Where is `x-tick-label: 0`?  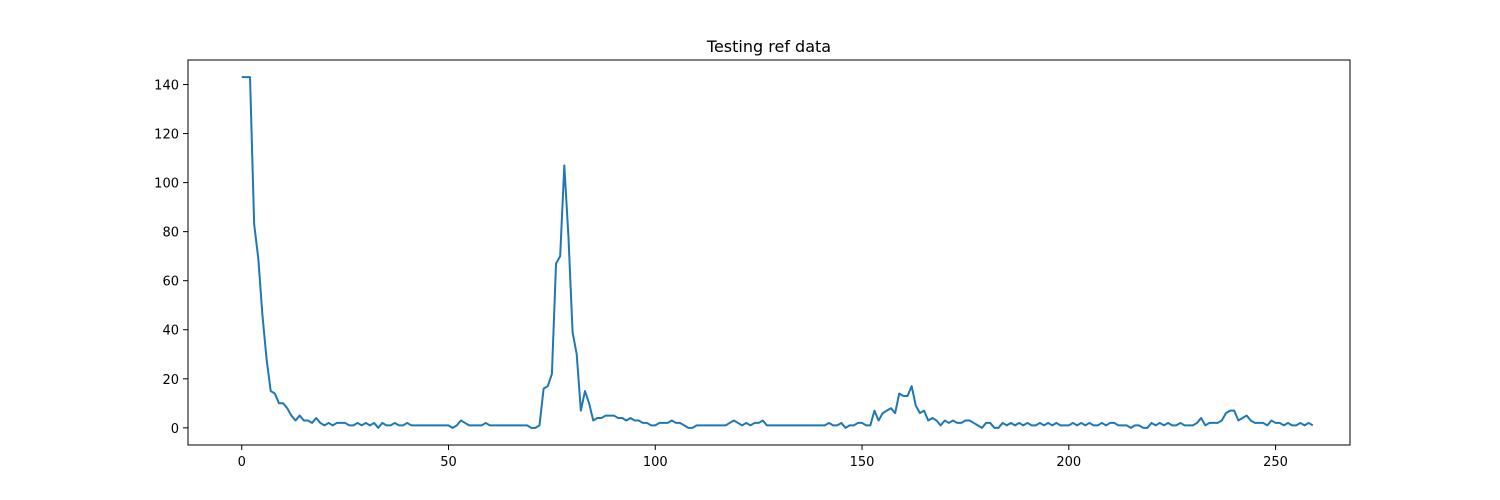 x-tick-label: 0 is located at coordinates (242, 462).